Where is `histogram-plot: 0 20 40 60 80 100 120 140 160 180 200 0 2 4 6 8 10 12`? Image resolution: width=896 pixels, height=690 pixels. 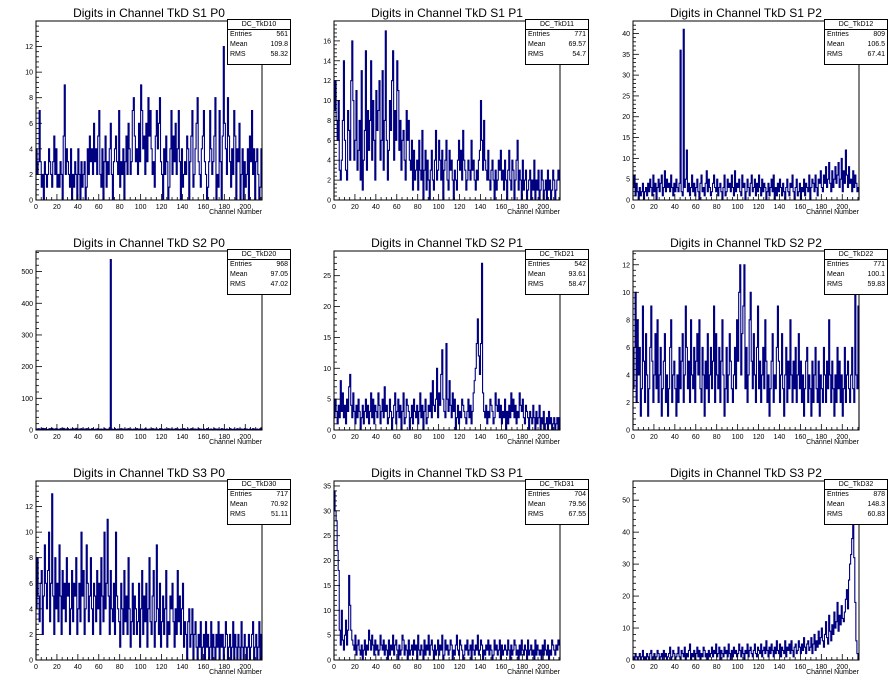 histogram-plot: 0 20 40 60 80 100 120 140 160 180 200 0 2 4 6 8 10 12 is located at coordinates (741, 345).